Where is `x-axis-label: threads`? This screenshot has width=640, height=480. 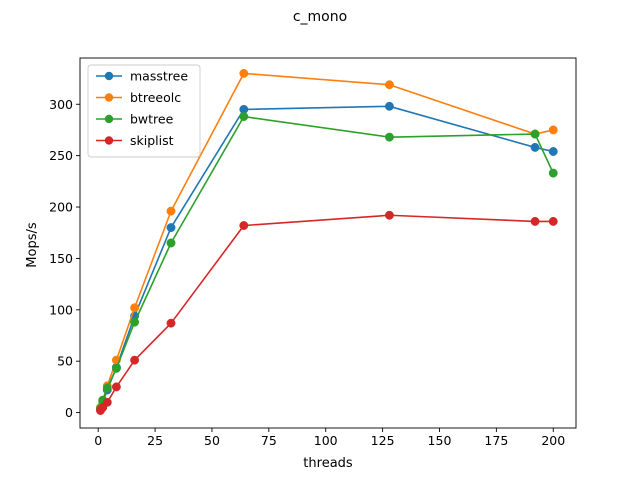 x-axis-label: threads is located at coordinates (328, 463).